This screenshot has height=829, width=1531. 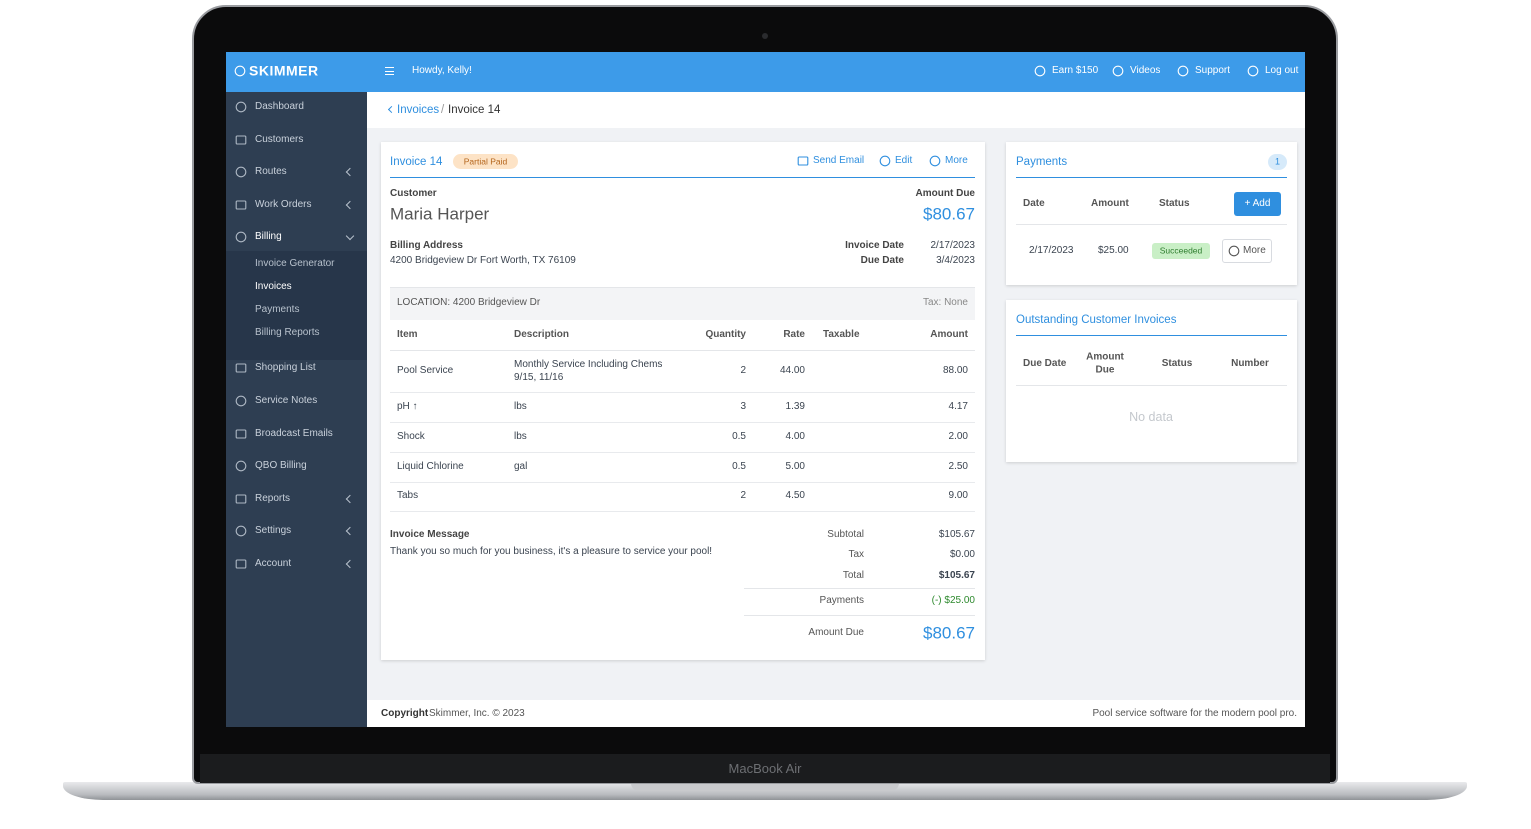 What do you see at coordinates (285, 368) in the screenshot?
I see `sidebar-item: Shopping List` at bounding box center [285, 368].